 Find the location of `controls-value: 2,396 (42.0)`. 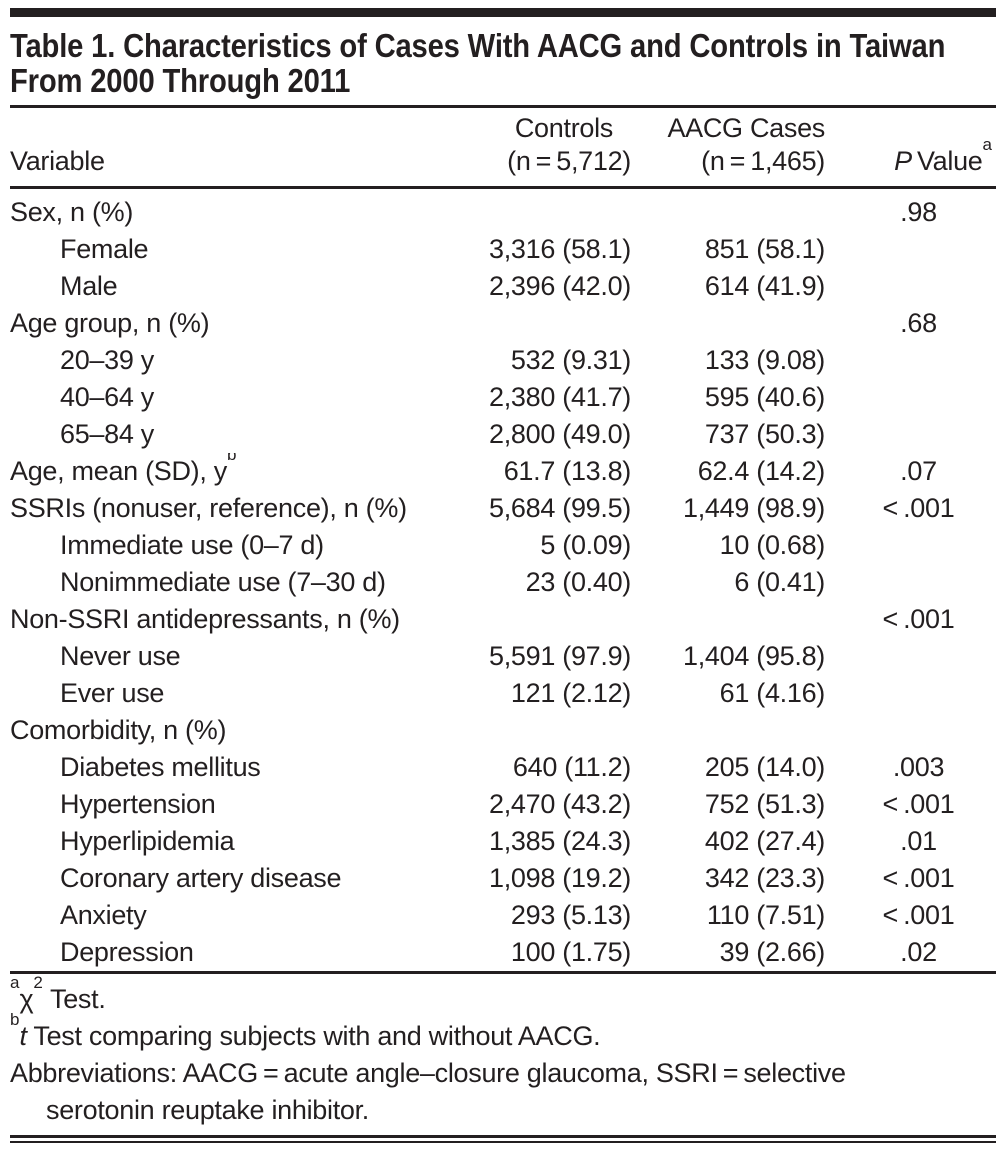

controls-value: 2,396 (42.0) is located at coordinates (560, 286).